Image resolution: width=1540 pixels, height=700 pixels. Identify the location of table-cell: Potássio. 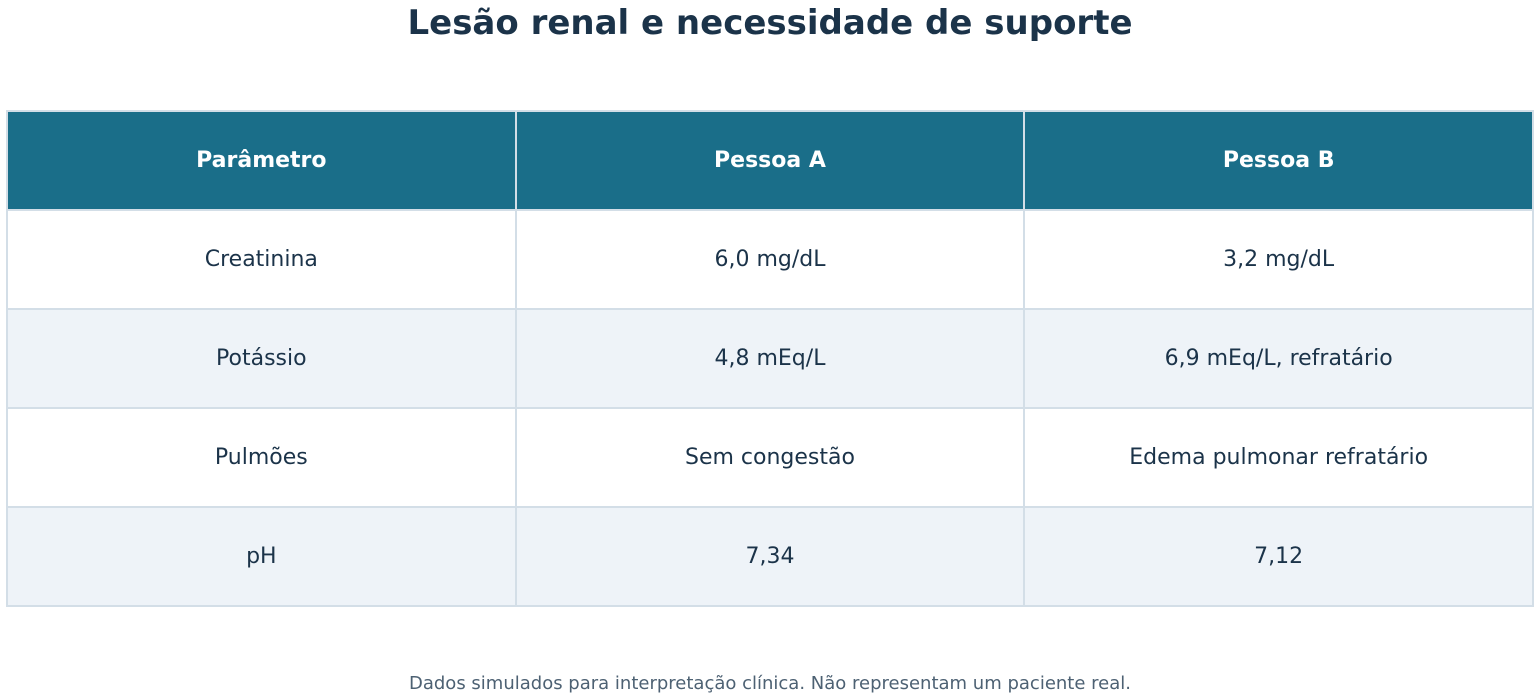
(261, 358).